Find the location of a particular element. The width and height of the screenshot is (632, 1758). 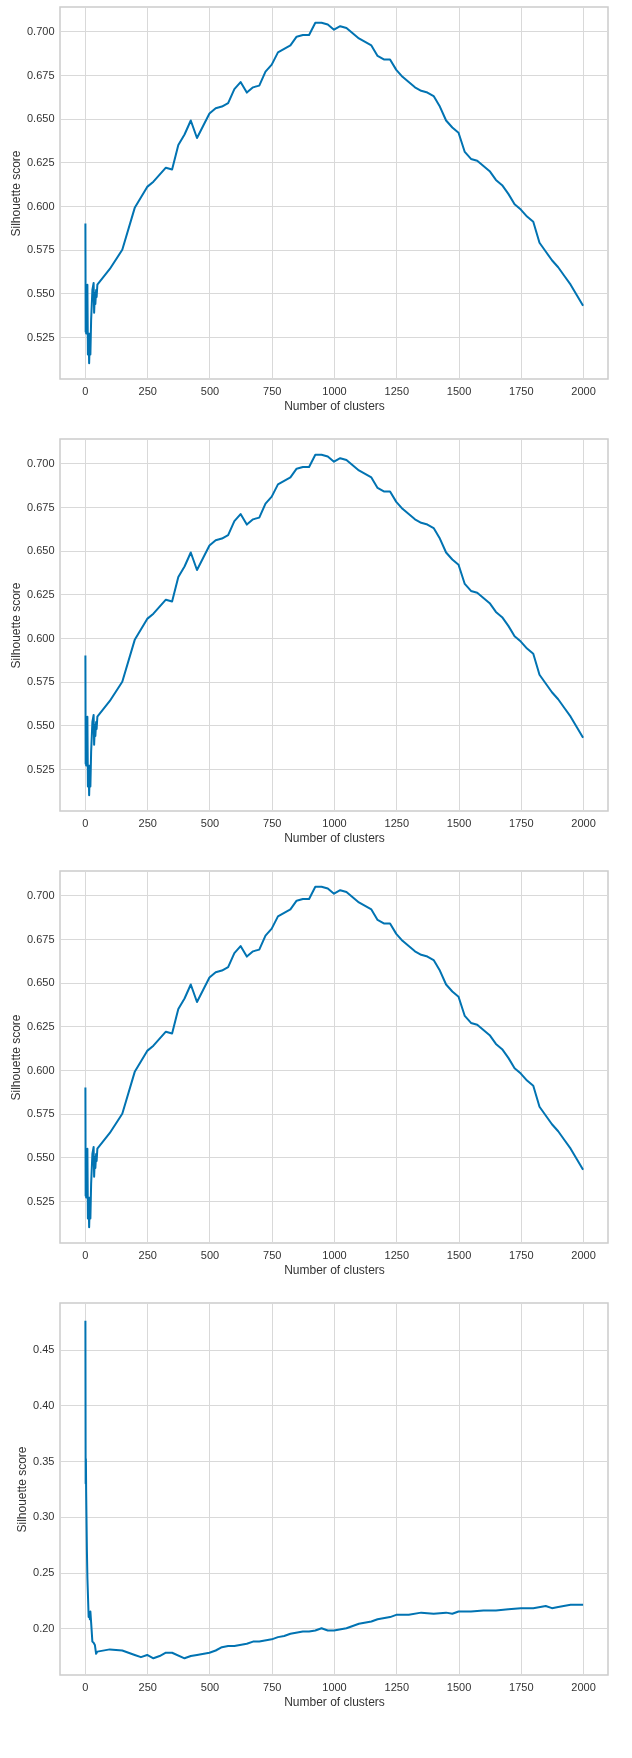

y-tick-label: 0.30 is located at coordinates (44, 1516).